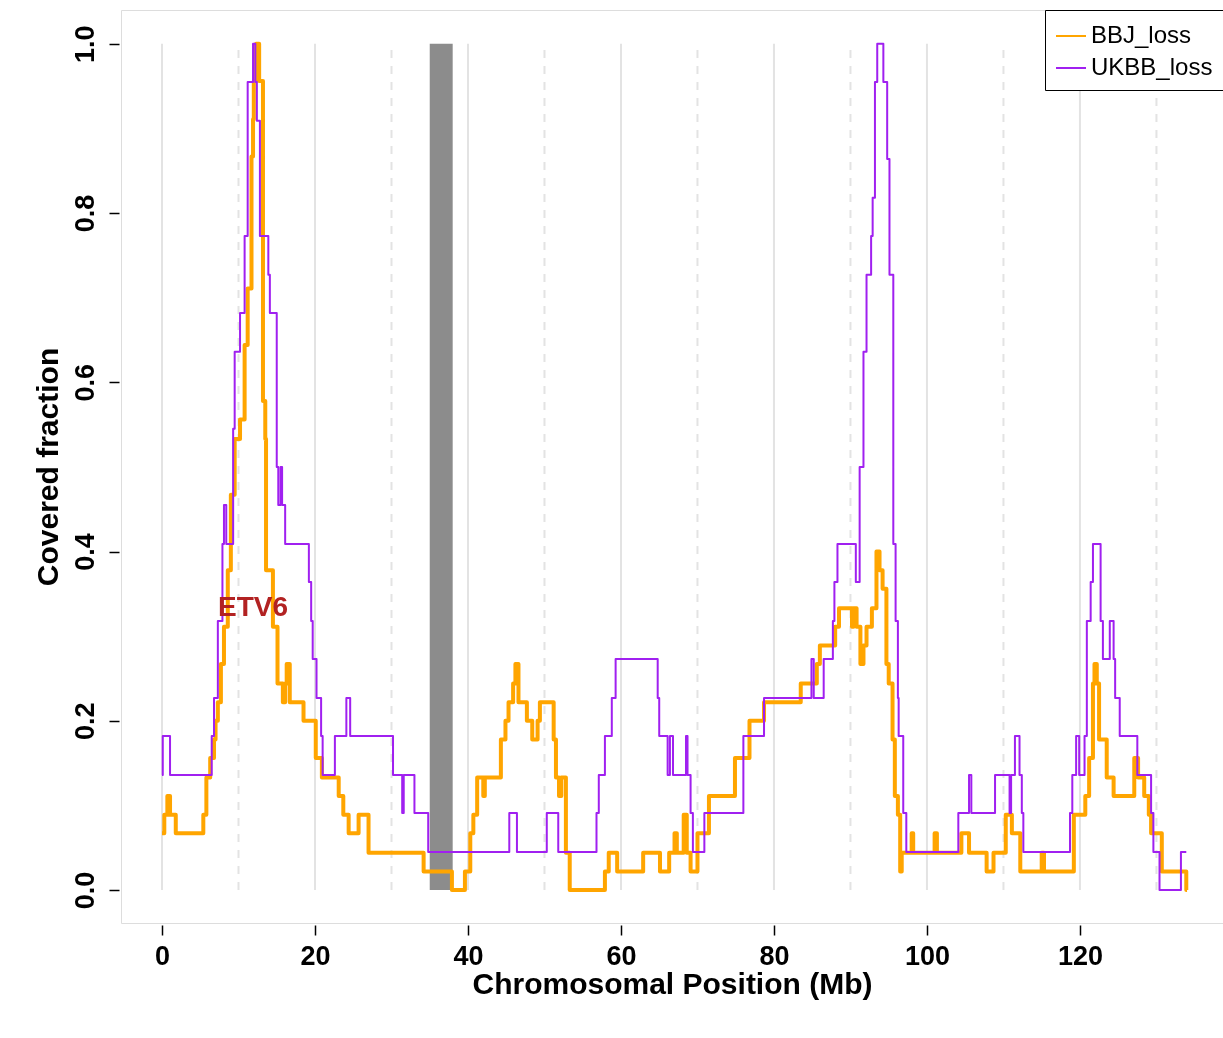  What do you see at coordinates (1141, 34) in the screenshot?
I see `legend-label: BBJ_loss` at bounding box center [1141, 34].